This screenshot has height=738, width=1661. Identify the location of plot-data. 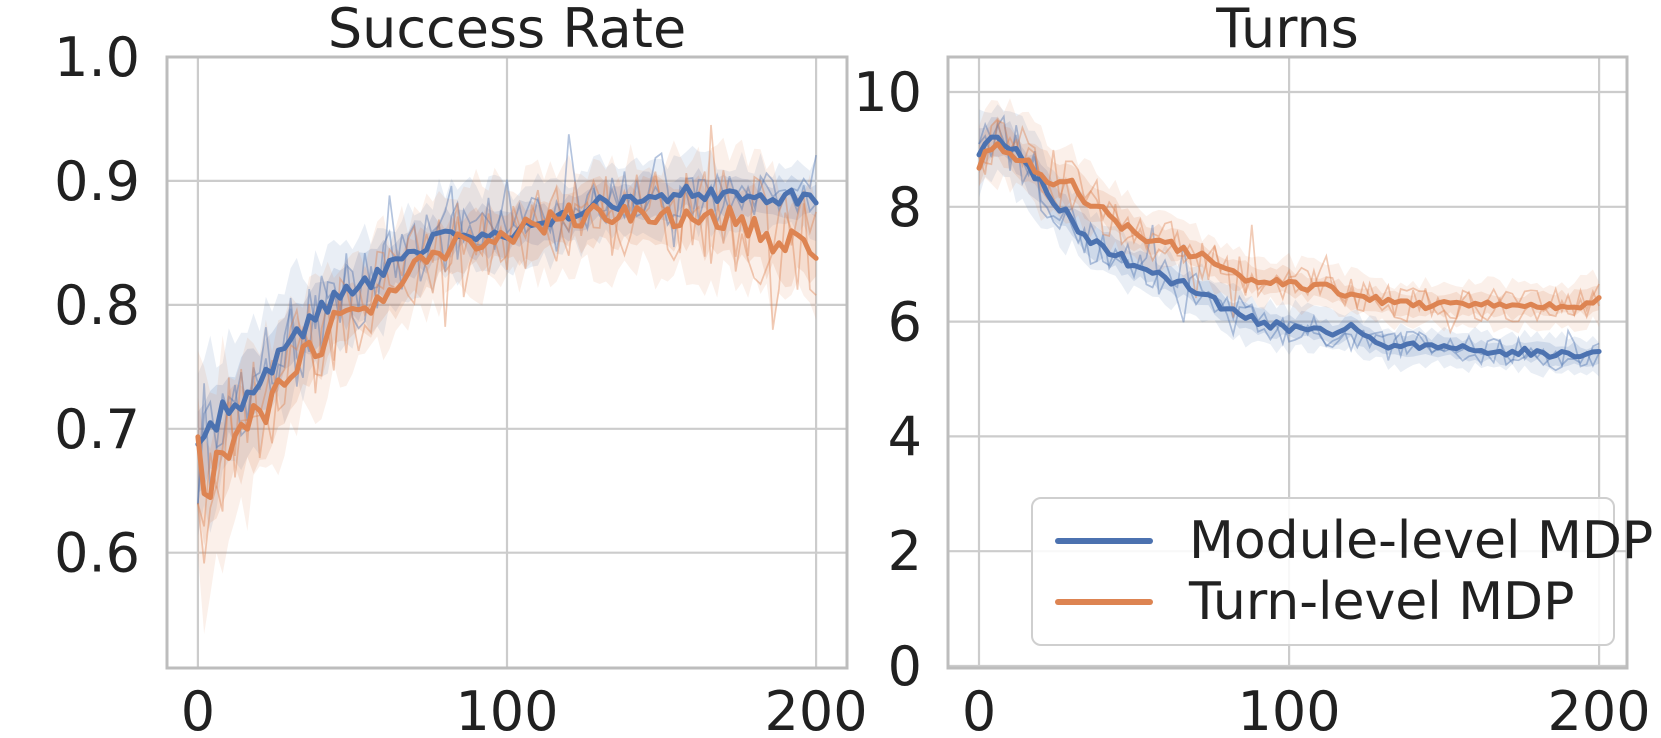
(1289, 238).